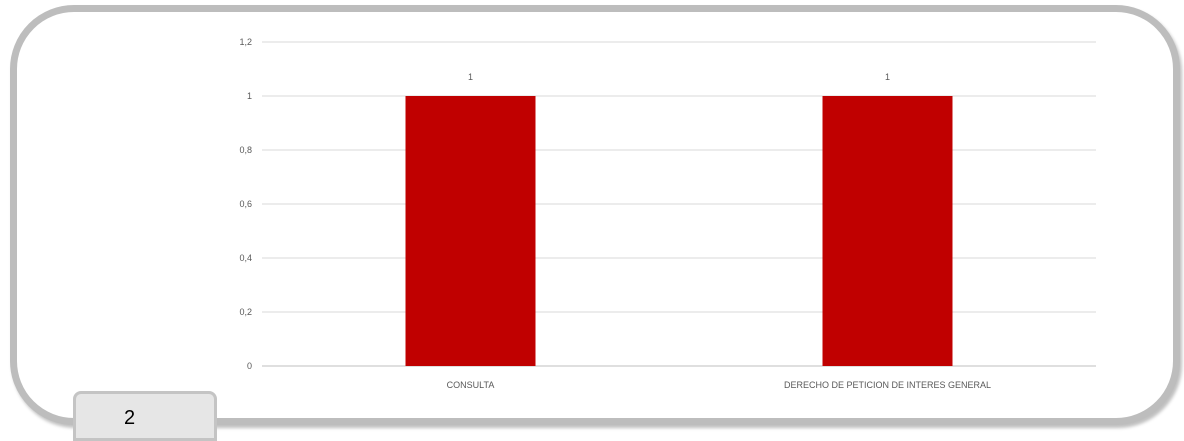 This screenshot has height=441, width=1184. What do you see at coordinates (245, 204) in the screenshot?
I see `y-tick-label: 0,6` at bounding box center [245, 204].